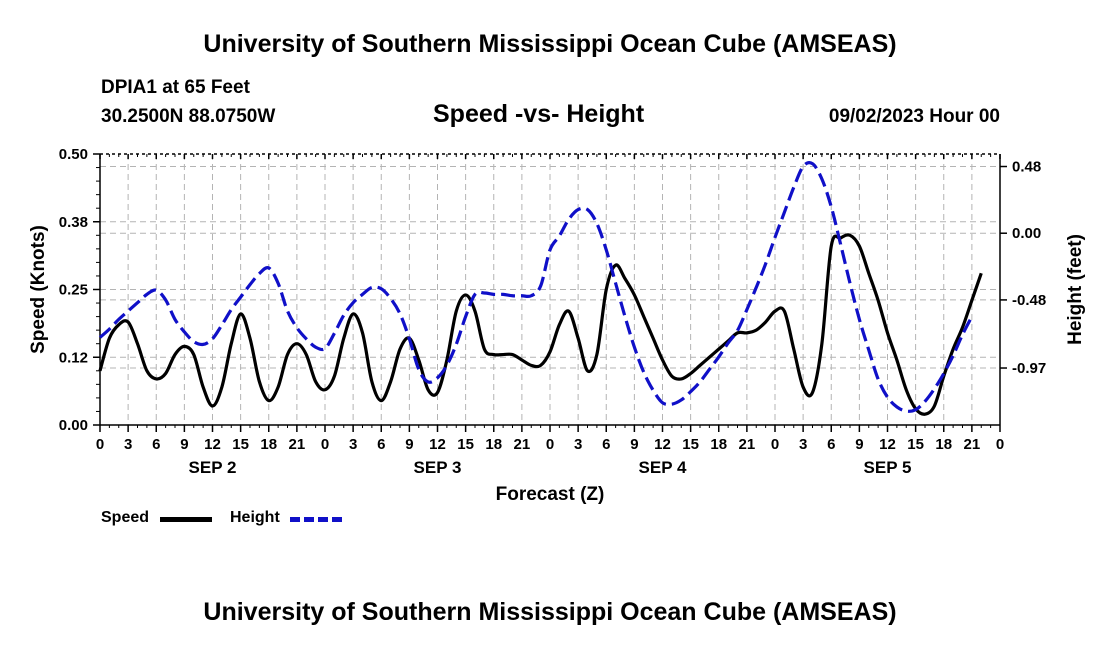 This screenshot has width=1100, height=650. What do you see at coordinates (1075, 289) in the screenshot?
I see `y2-axis-title: Height (feet)` at bounding box center [1075, 289].